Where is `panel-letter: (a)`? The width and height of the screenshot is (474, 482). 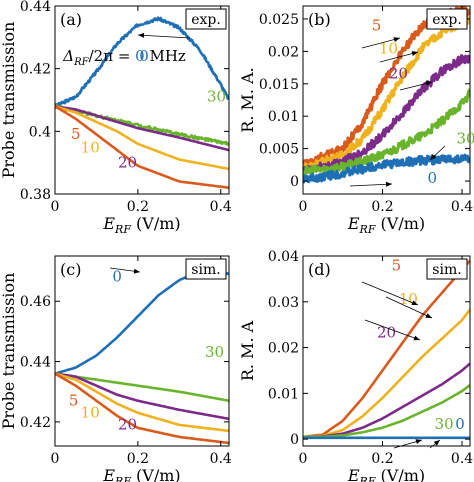 panel-letter: (a) is located at coordinates (71, 19).